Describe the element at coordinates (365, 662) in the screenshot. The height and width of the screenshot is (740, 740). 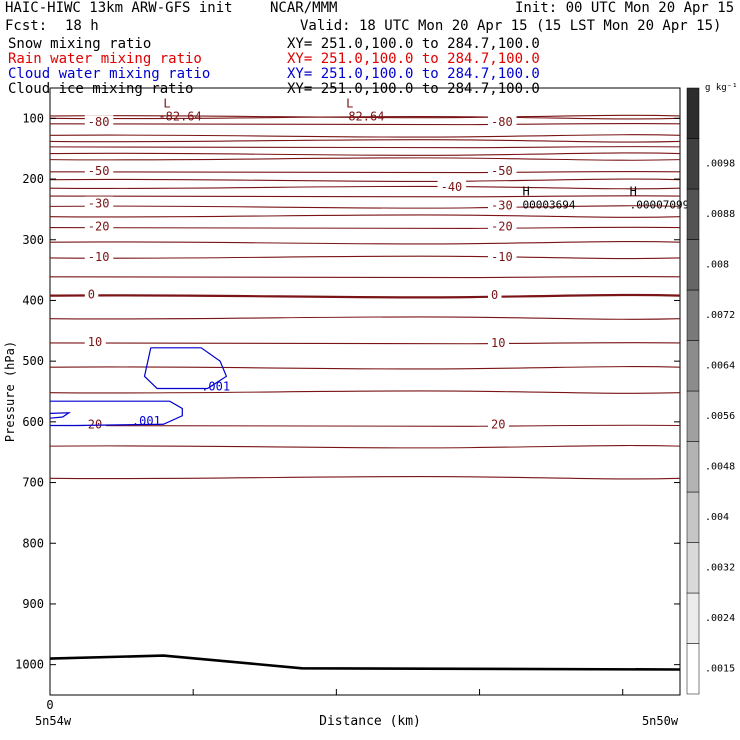
I see `surface-line` at that location.